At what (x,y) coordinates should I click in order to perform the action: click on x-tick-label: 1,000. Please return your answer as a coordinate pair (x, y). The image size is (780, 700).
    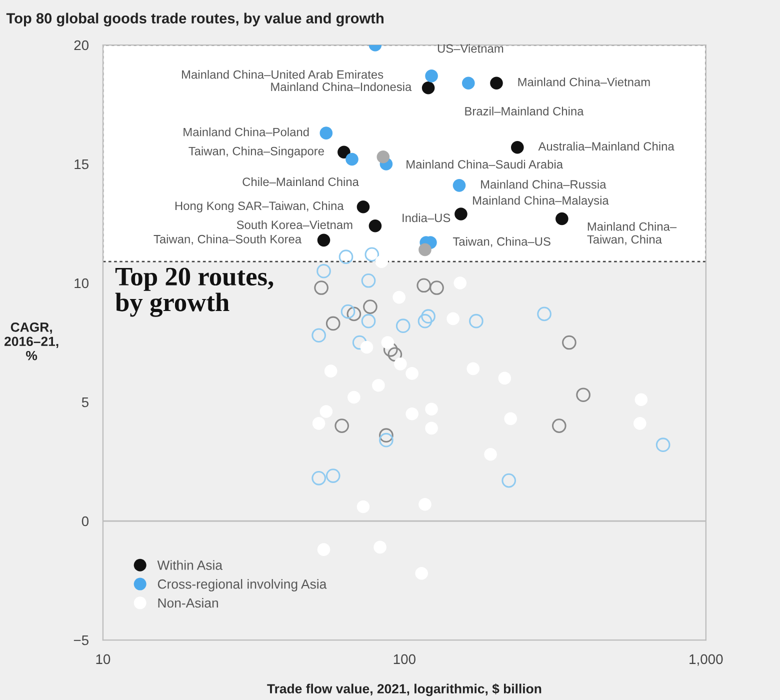
    Looking at the image, I should click on (706, 660).